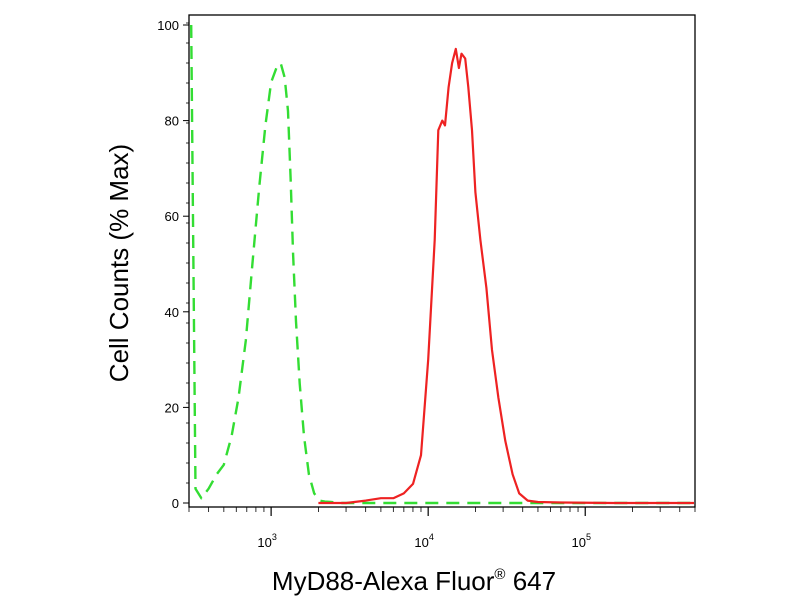 The width and height of the screenshot is (800, 600). Describe the element at coordinates (530, 581) in the screenshot. I see `x-axis-label-suffix: 647` at that location.